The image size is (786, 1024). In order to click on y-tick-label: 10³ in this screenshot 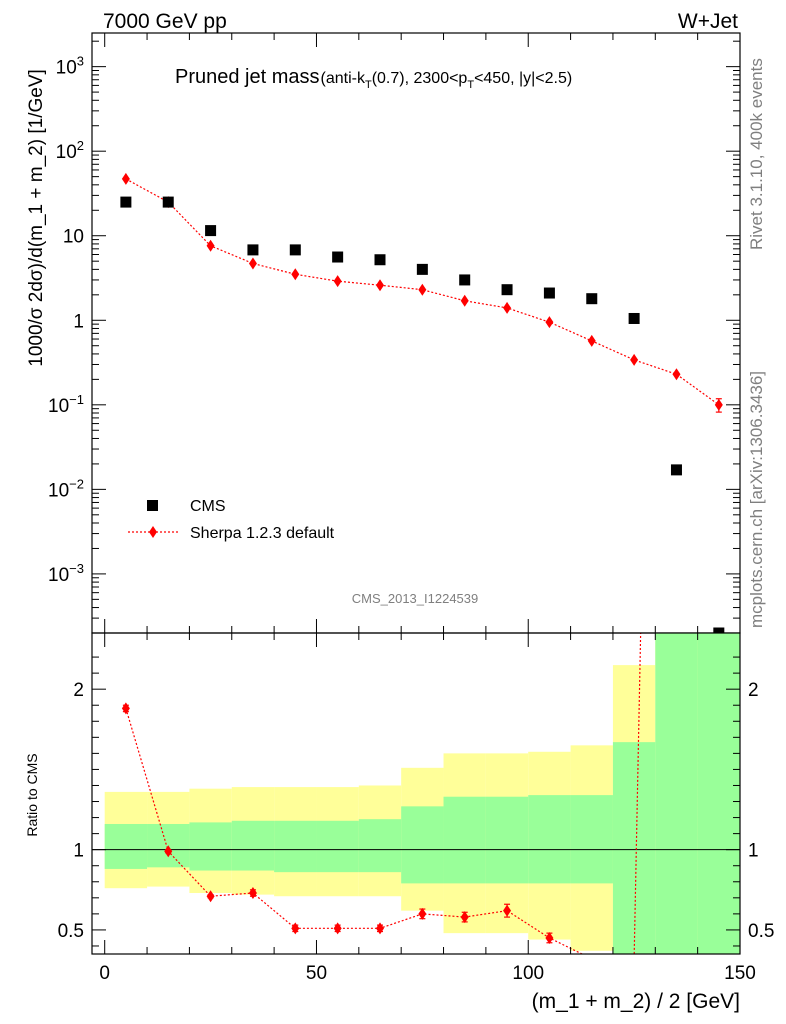, I will do `click(70, 66)`.